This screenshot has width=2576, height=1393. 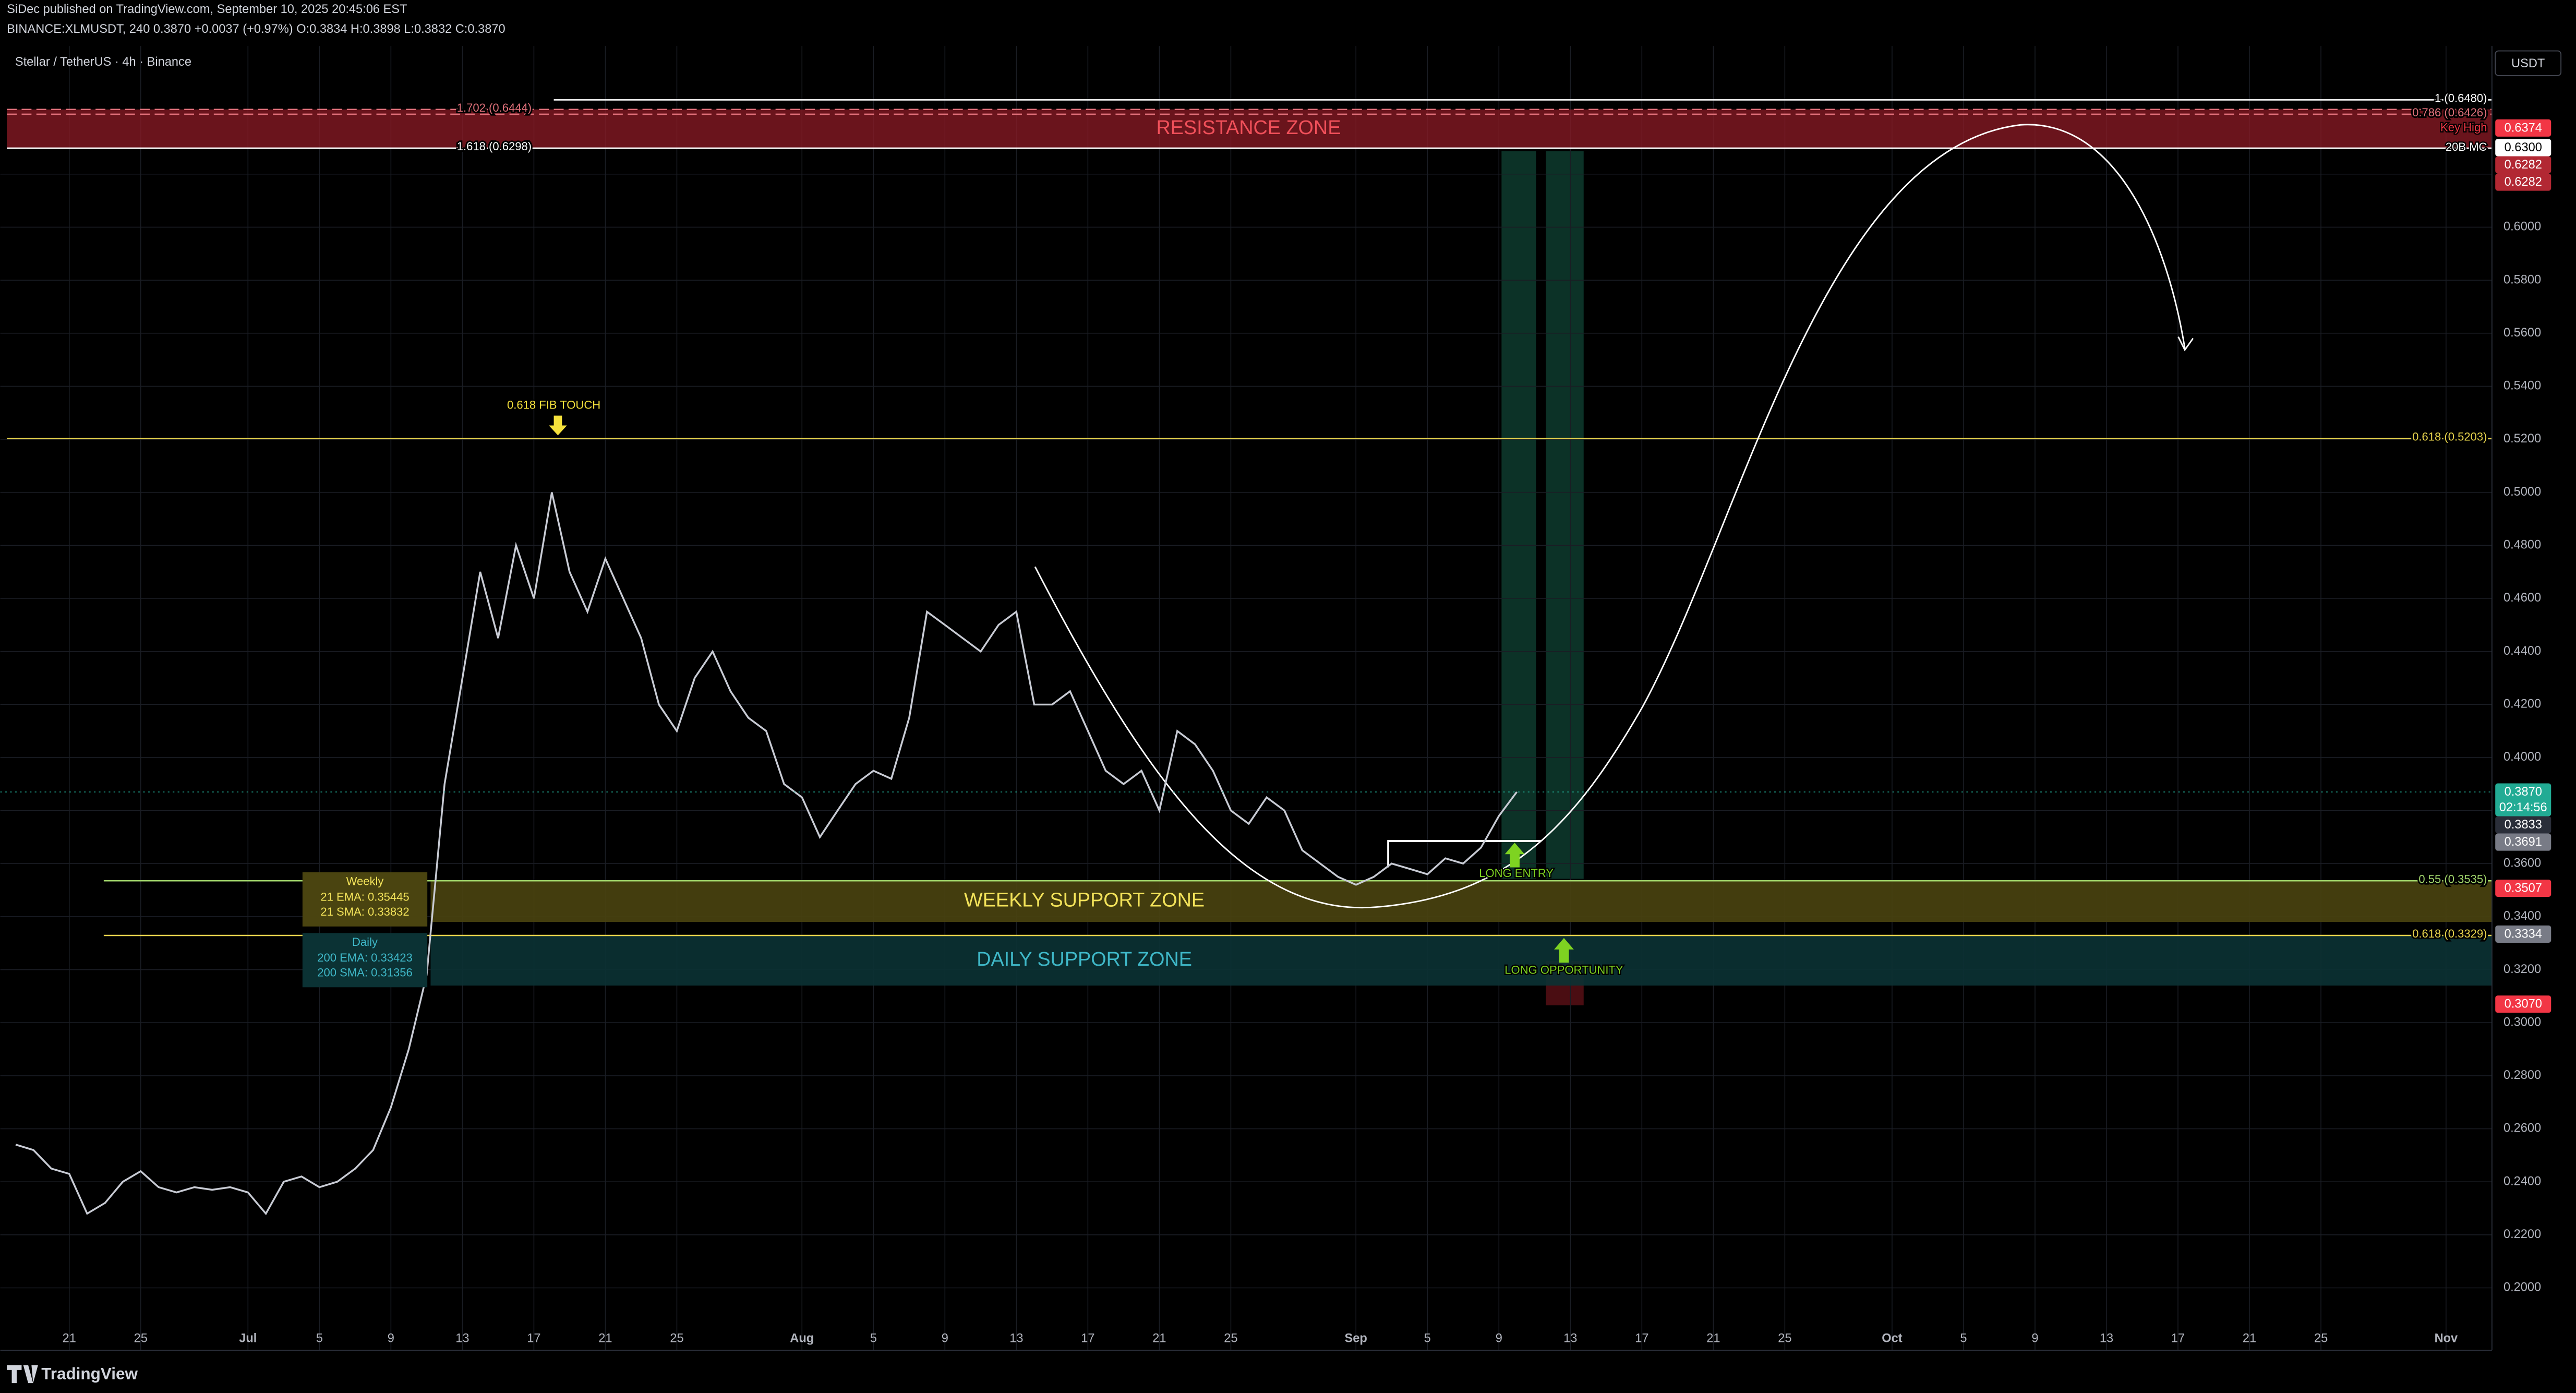 What do you see at coordinates (364, 911) in the screenshot?
I see `indicator-value: 21 SMA: 0.33832` at bounding box center [364, 911].